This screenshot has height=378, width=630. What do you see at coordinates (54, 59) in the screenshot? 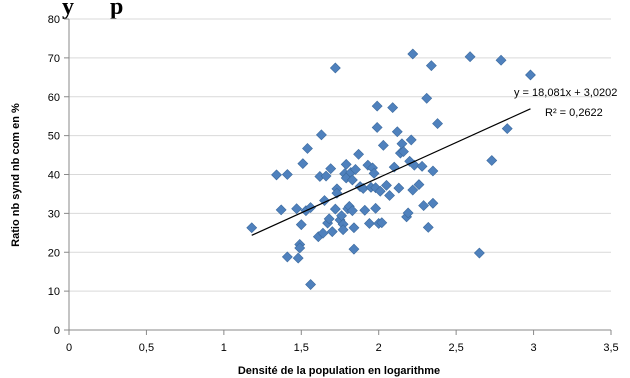
I see `y-tick-label: 70` at bounding box center [54, 59].